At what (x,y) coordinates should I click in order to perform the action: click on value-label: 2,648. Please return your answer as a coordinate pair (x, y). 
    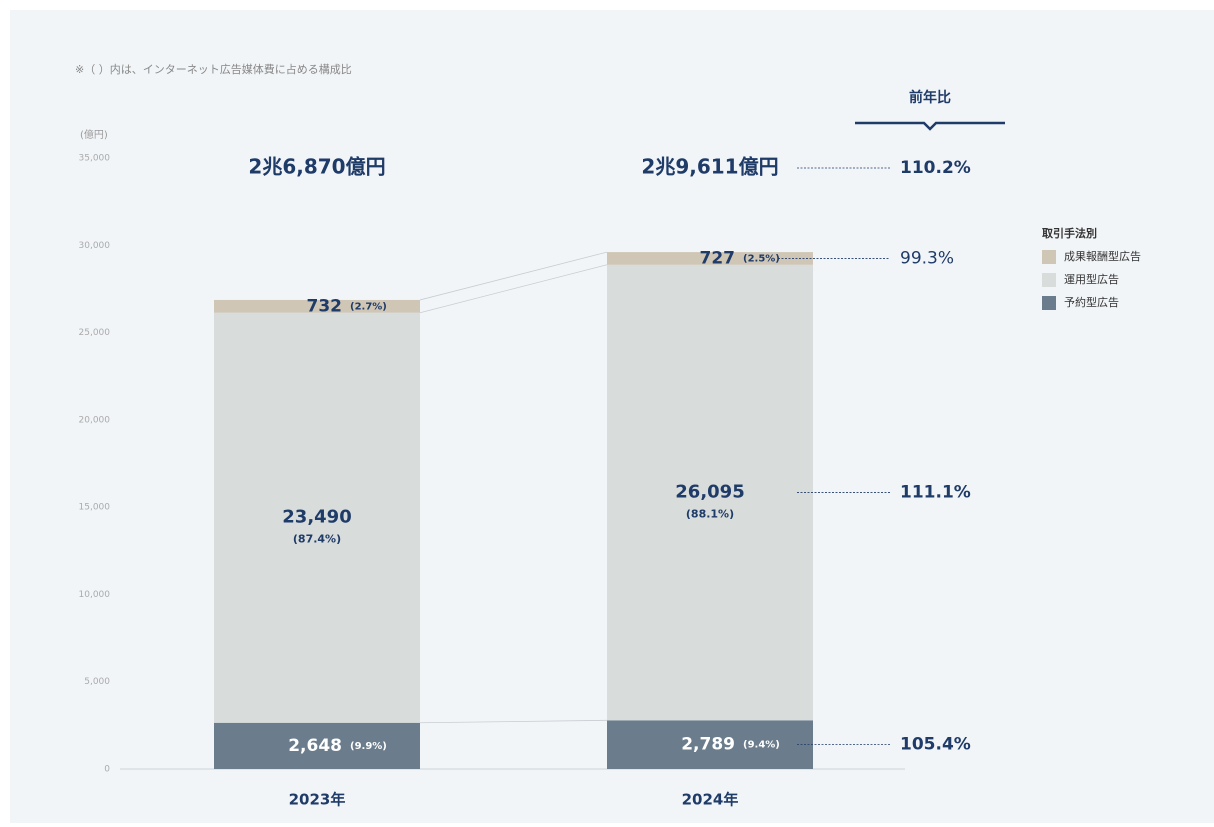
    Looking at the image, I should click on (315, 746).